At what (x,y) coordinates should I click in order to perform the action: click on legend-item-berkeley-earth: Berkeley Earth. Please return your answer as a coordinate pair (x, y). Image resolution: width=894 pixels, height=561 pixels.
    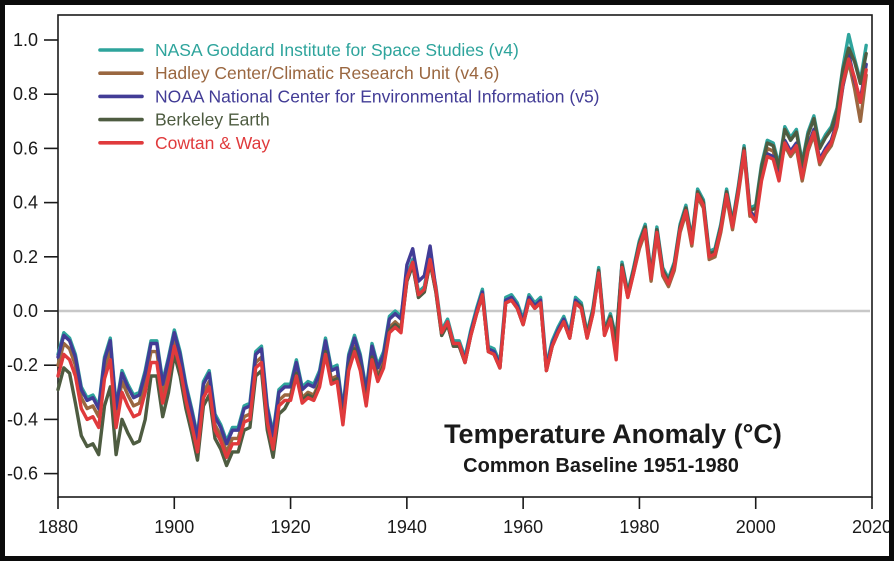
    Looking at the image, I should click on (184, 120).